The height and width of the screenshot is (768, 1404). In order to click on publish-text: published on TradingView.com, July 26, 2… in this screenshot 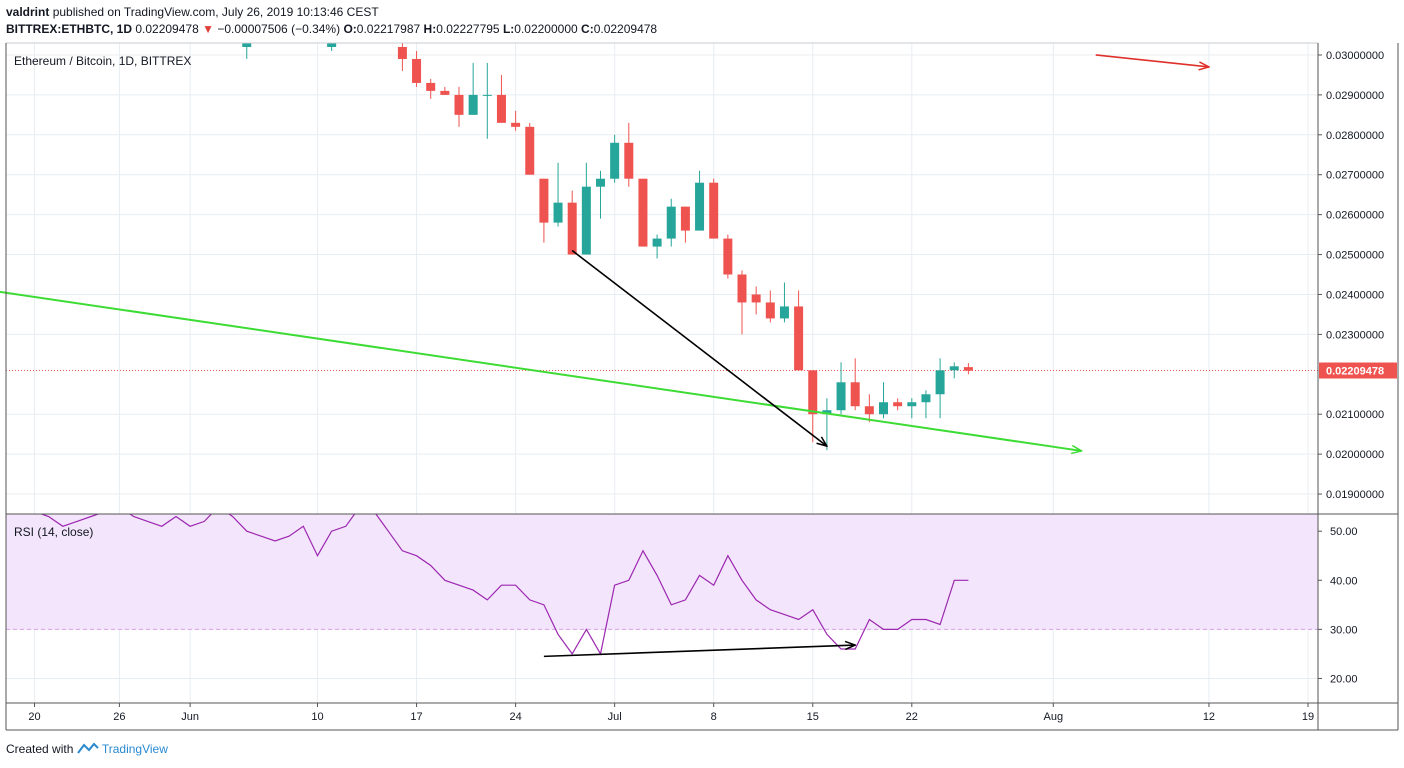, I will do `click(215, 12)`.